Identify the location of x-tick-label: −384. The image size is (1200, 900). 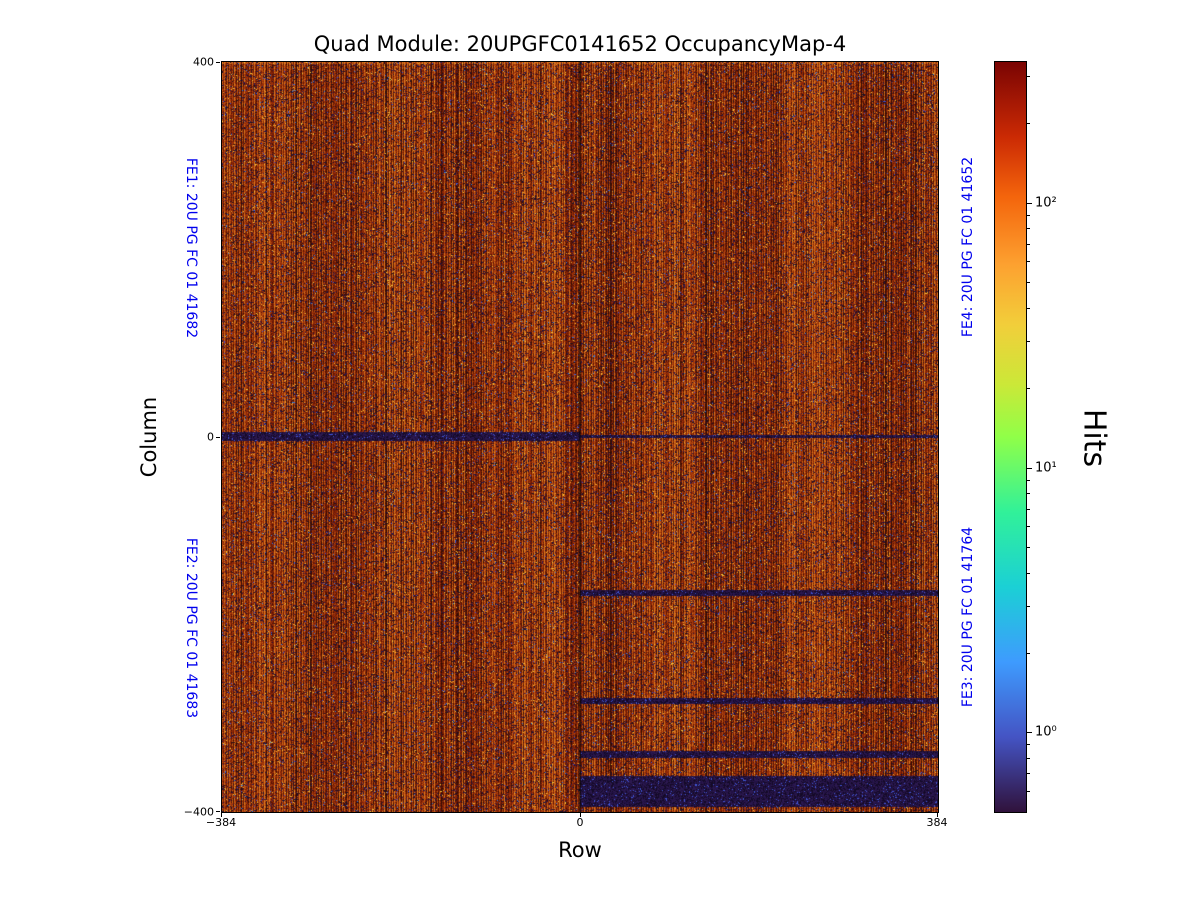
(221, 822).